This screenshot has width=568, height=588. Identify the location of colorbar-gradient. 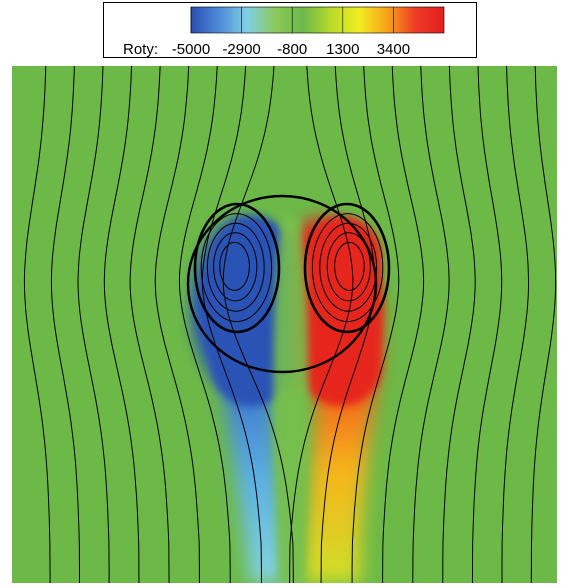
(317, 20).